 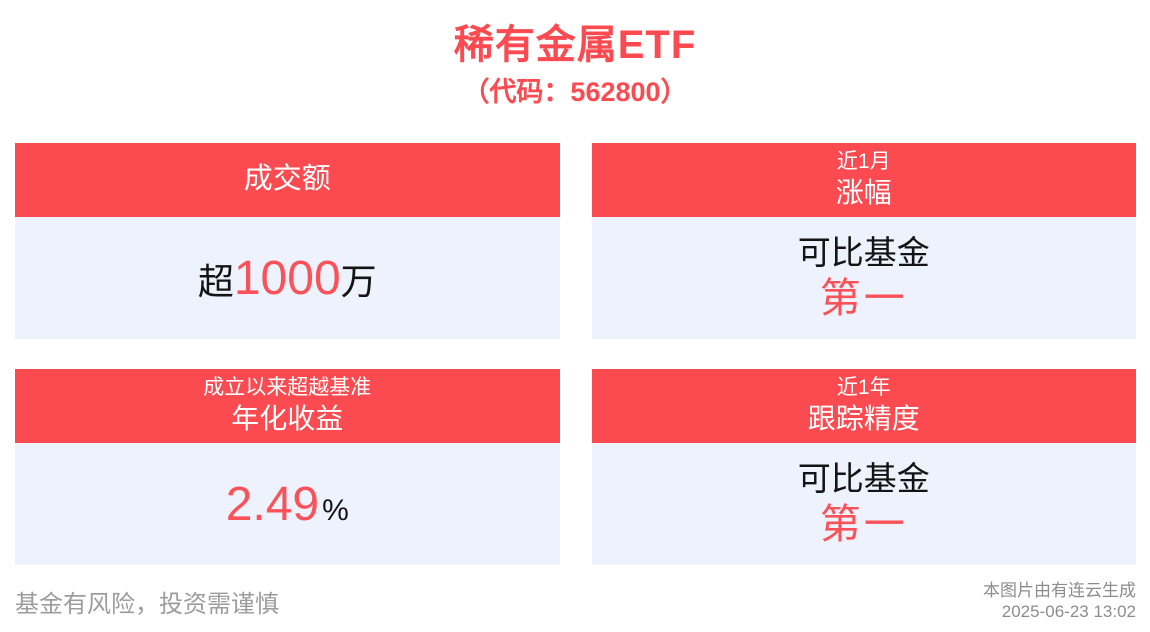 I want to click on card-header-title: 年化收益, so click(x=287, y=419).